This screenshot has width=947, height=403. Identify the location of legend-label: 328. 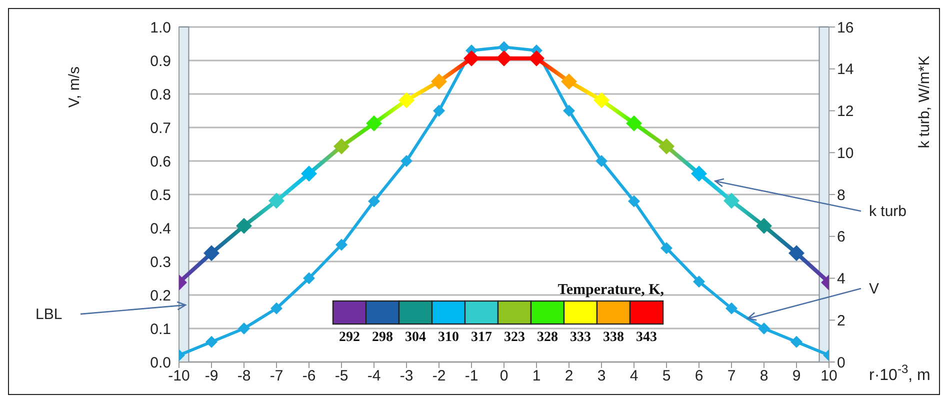
(547, 337).